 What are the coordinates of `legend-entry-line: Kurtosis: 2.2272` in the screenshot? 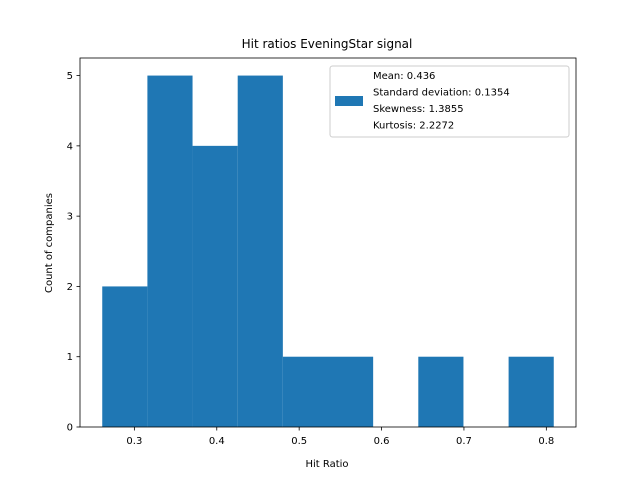 It's located at (413, 126).